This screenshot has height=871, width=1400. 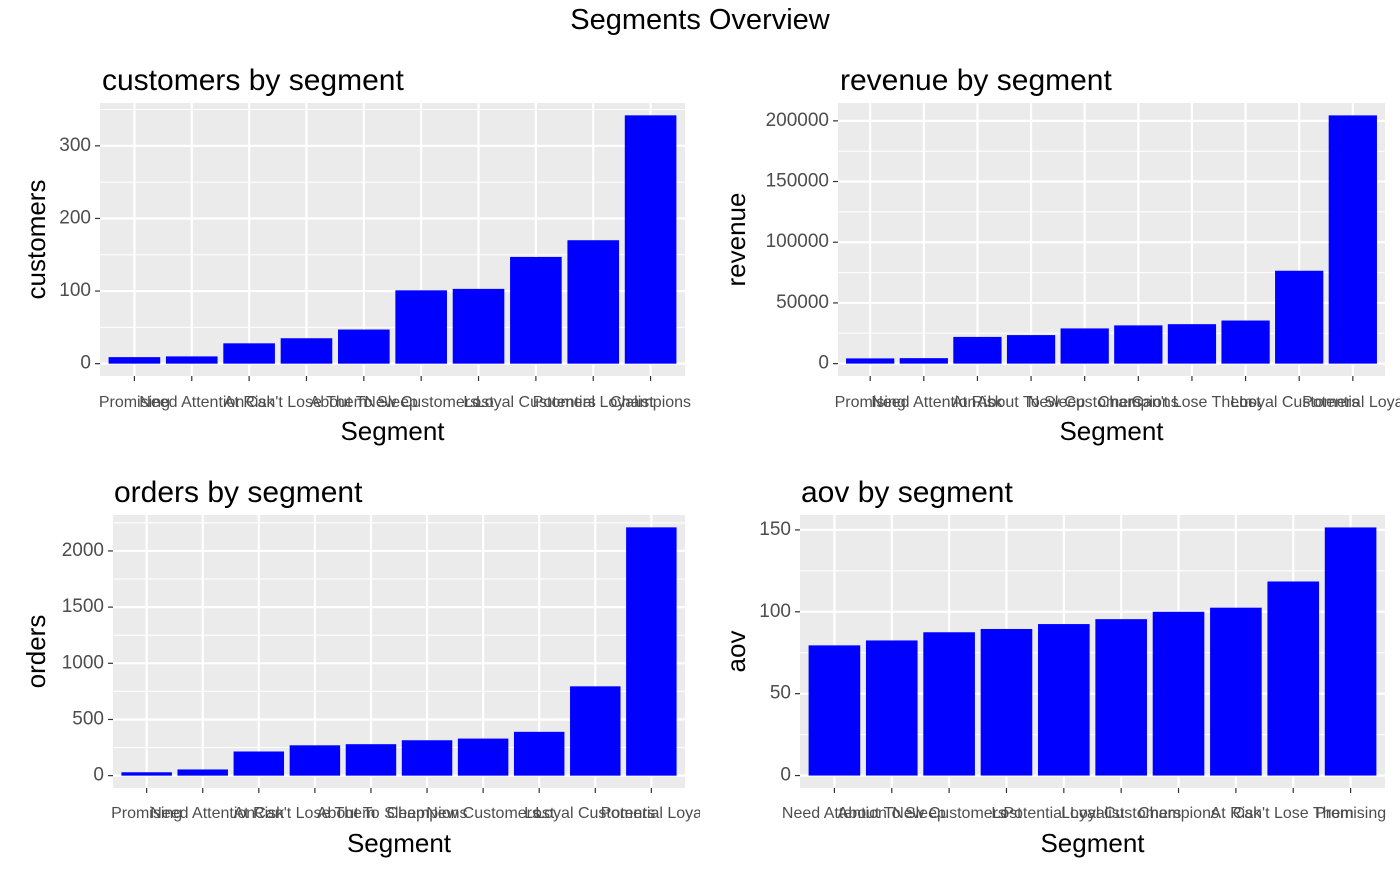 What do you see at coordinates (83, 550) in the screenshot?
I see `y-tick-label: 2000` at bounding box center [83, 550].